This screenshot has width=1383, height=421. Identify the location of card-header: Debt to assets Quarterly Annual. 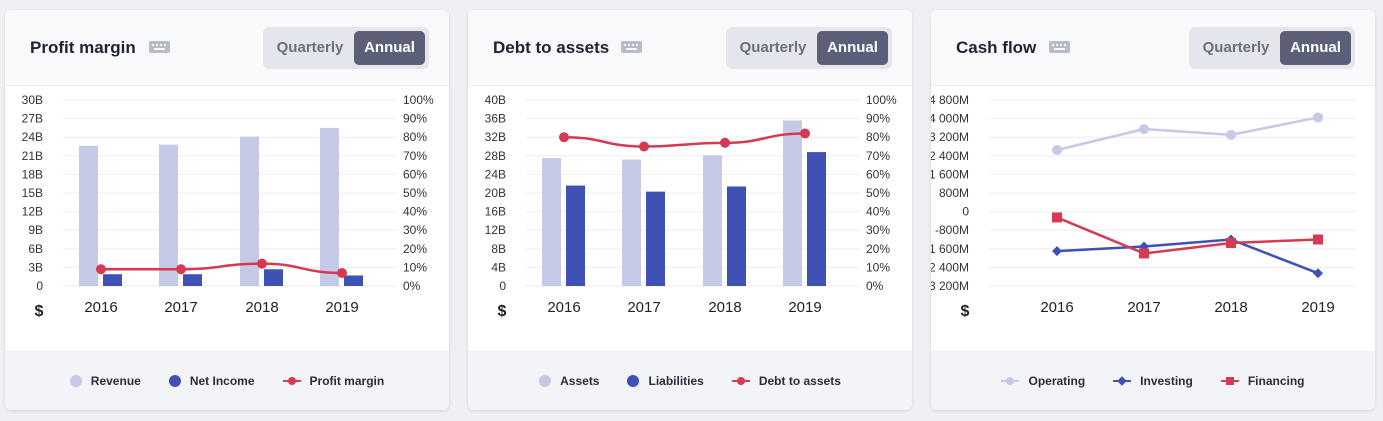
(690, 48).